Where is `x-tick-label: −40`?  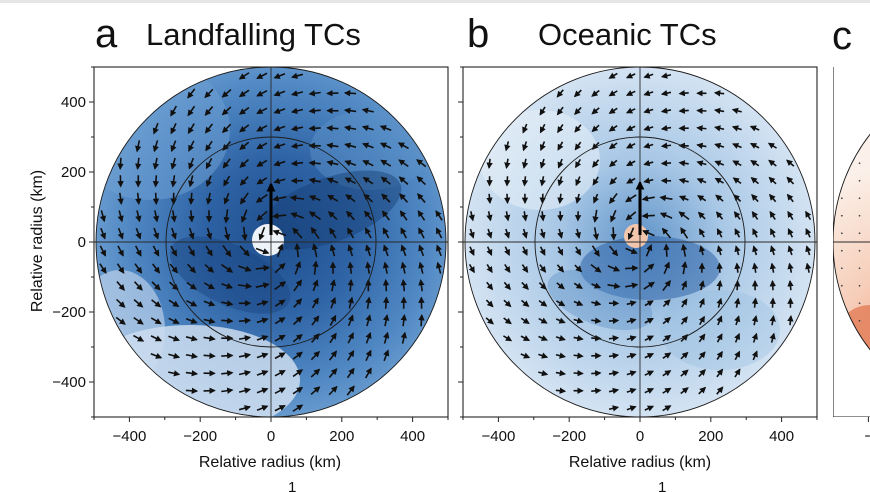 x-tick-label: −40 is located at coordinates (867, 436).